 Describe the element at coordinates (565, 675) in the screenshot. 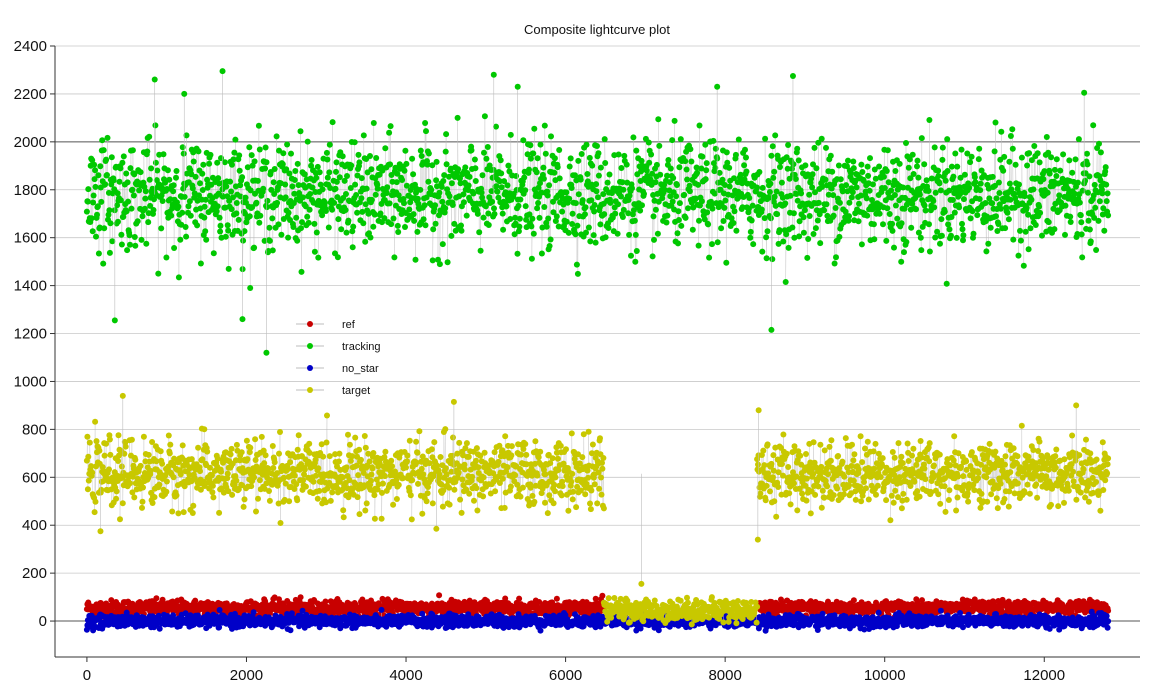

I see `x-tick-label: 6000` at that location.